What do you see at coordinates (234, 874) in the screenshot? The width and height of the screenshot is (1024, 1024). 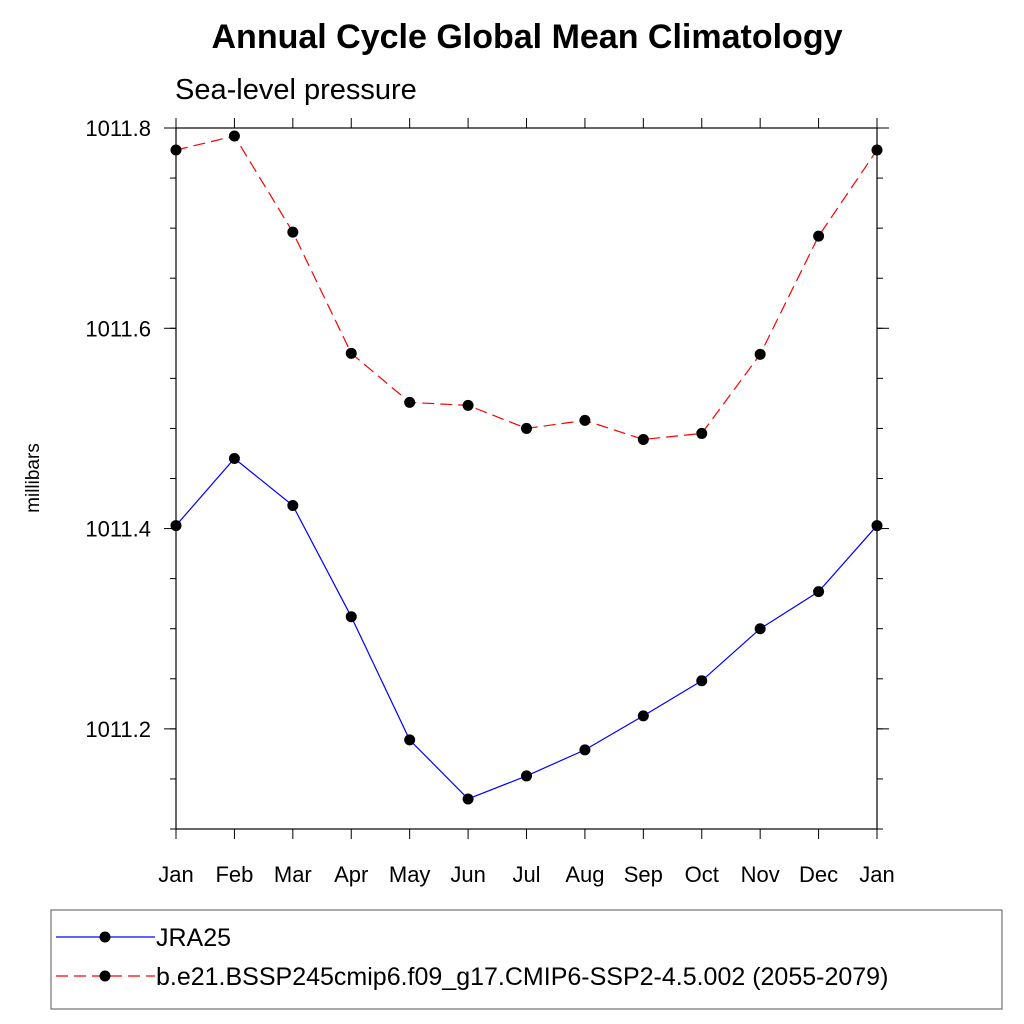 I see `x-tick-label: Feb` at bounding box center [234, 874].